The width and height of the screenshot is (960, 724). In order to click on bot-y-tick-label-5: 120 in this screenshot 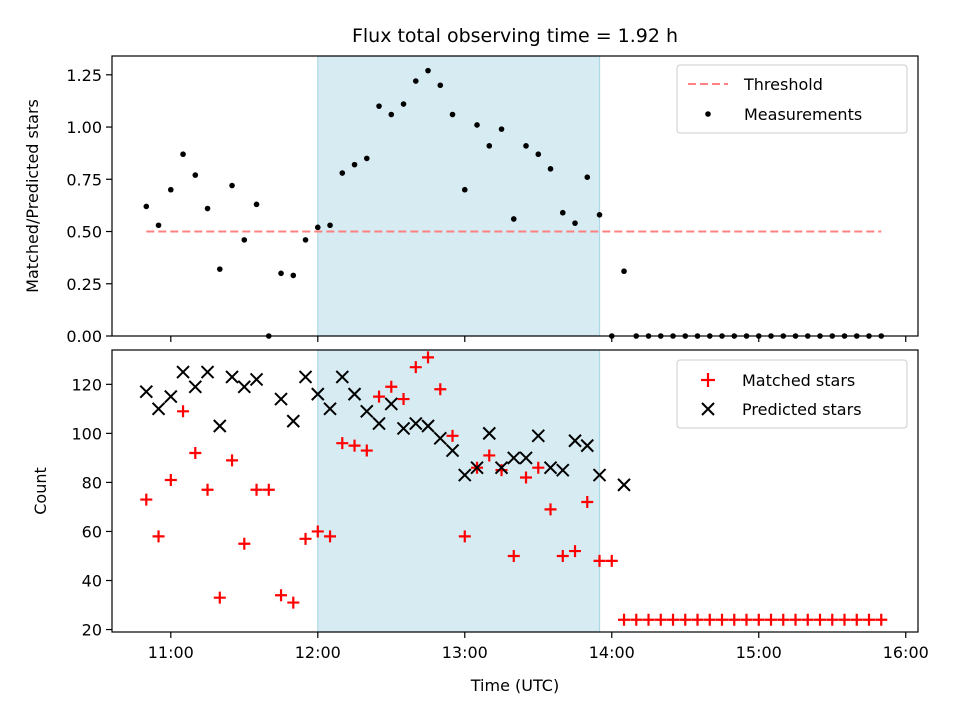, I will do `click(86, 384)`.